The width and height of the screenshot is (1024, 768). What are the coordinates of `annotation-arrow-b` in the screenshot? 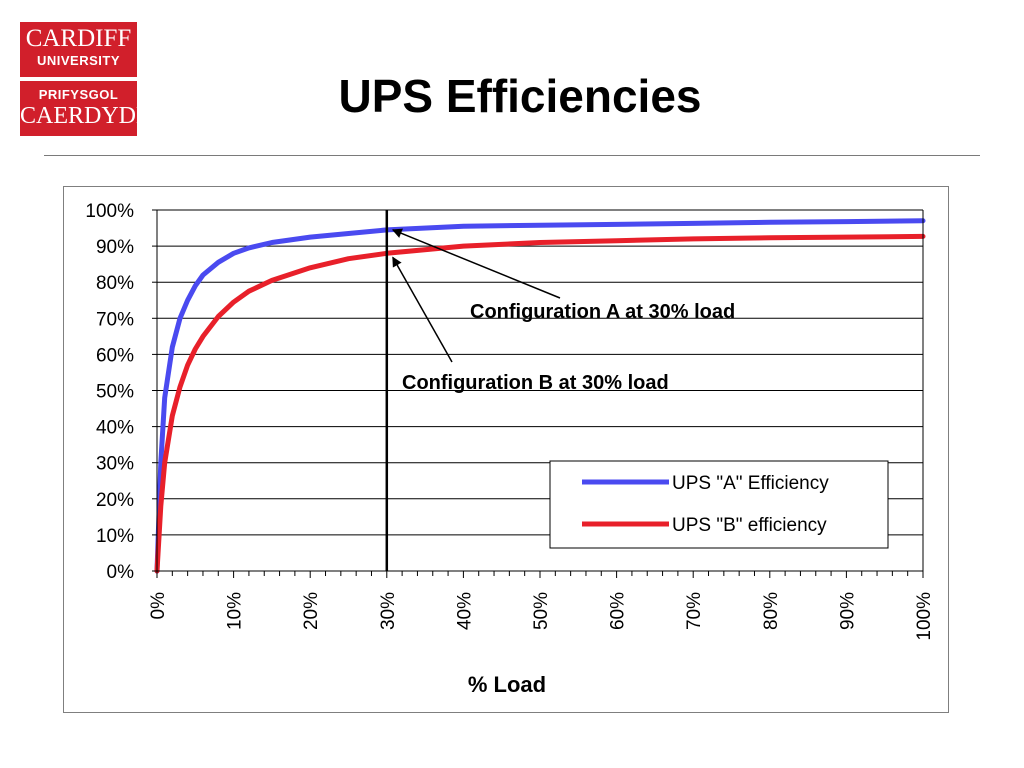 It's located at (422, 309).